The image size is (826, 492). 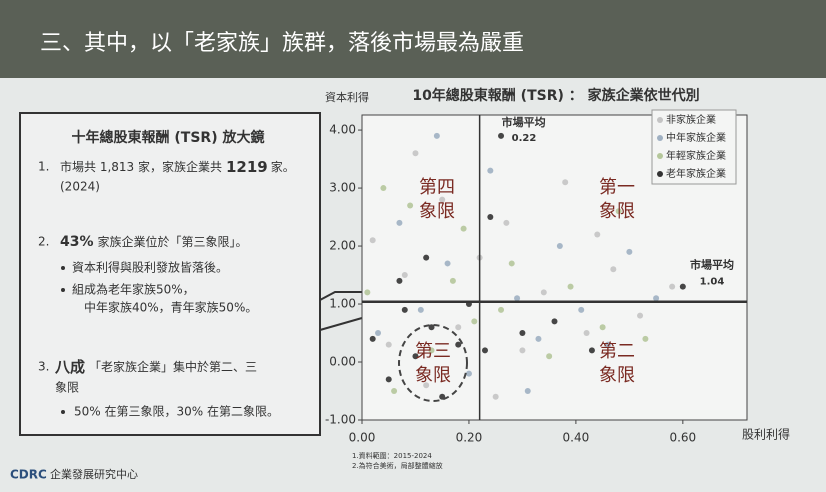 I want to click on item-text: 市場共 1,813 家，家族企業共 1219 家。, so click(x=177, y=167).